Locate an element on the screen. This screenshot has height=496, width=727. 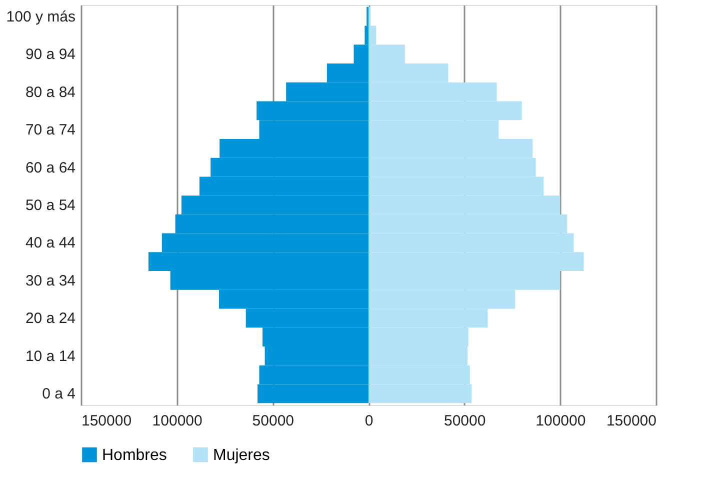
x-tick-label: 0 is located at coordinates (369, 421).